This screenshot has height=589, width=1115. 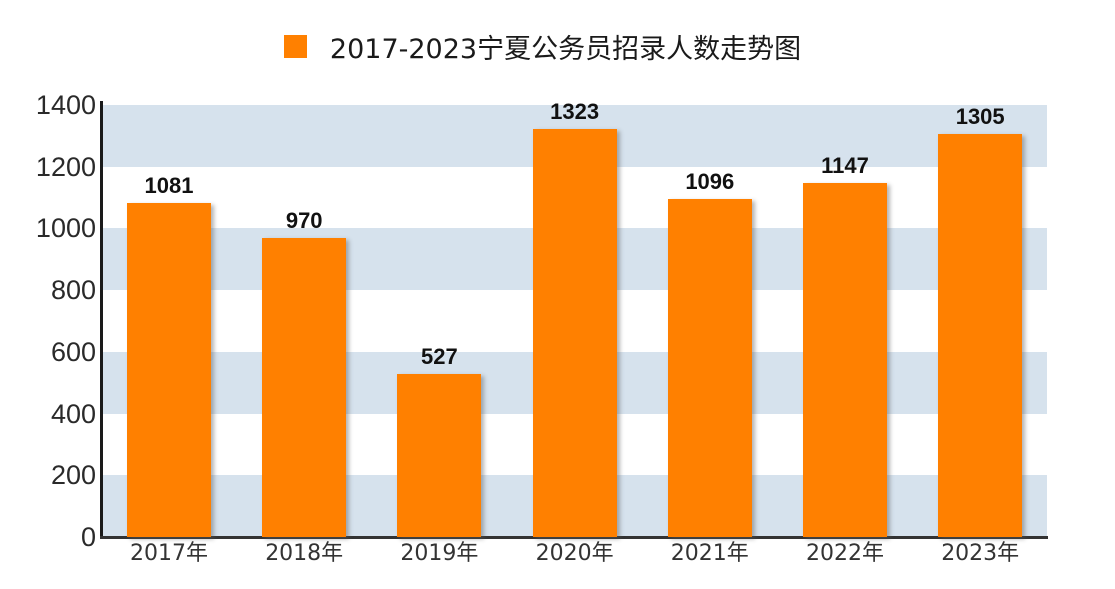 I want to click on x-tick-label: 2023年, so click(x=980, y=553).